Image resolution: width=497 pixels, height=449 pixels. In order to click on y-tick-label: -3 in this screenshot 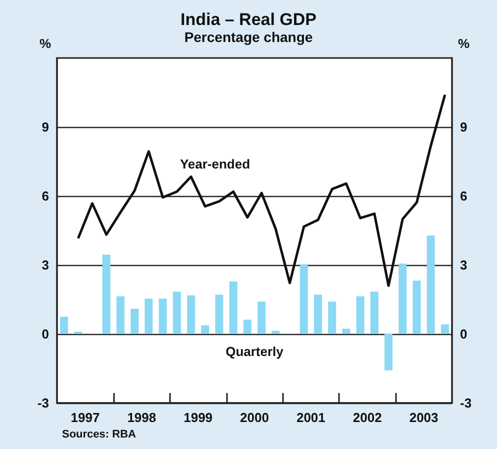, I will do `click(43, 403)`.